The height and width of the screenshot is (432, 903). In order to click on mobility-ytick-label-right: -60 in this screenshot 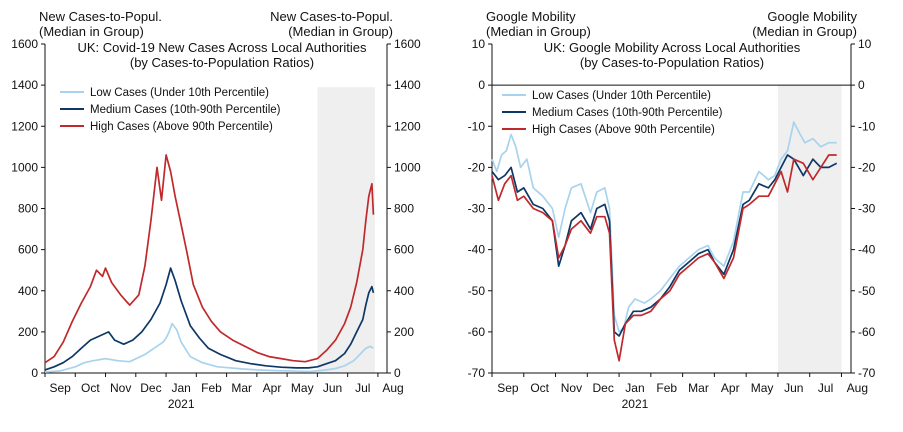, I will do `click(867, 332)`.